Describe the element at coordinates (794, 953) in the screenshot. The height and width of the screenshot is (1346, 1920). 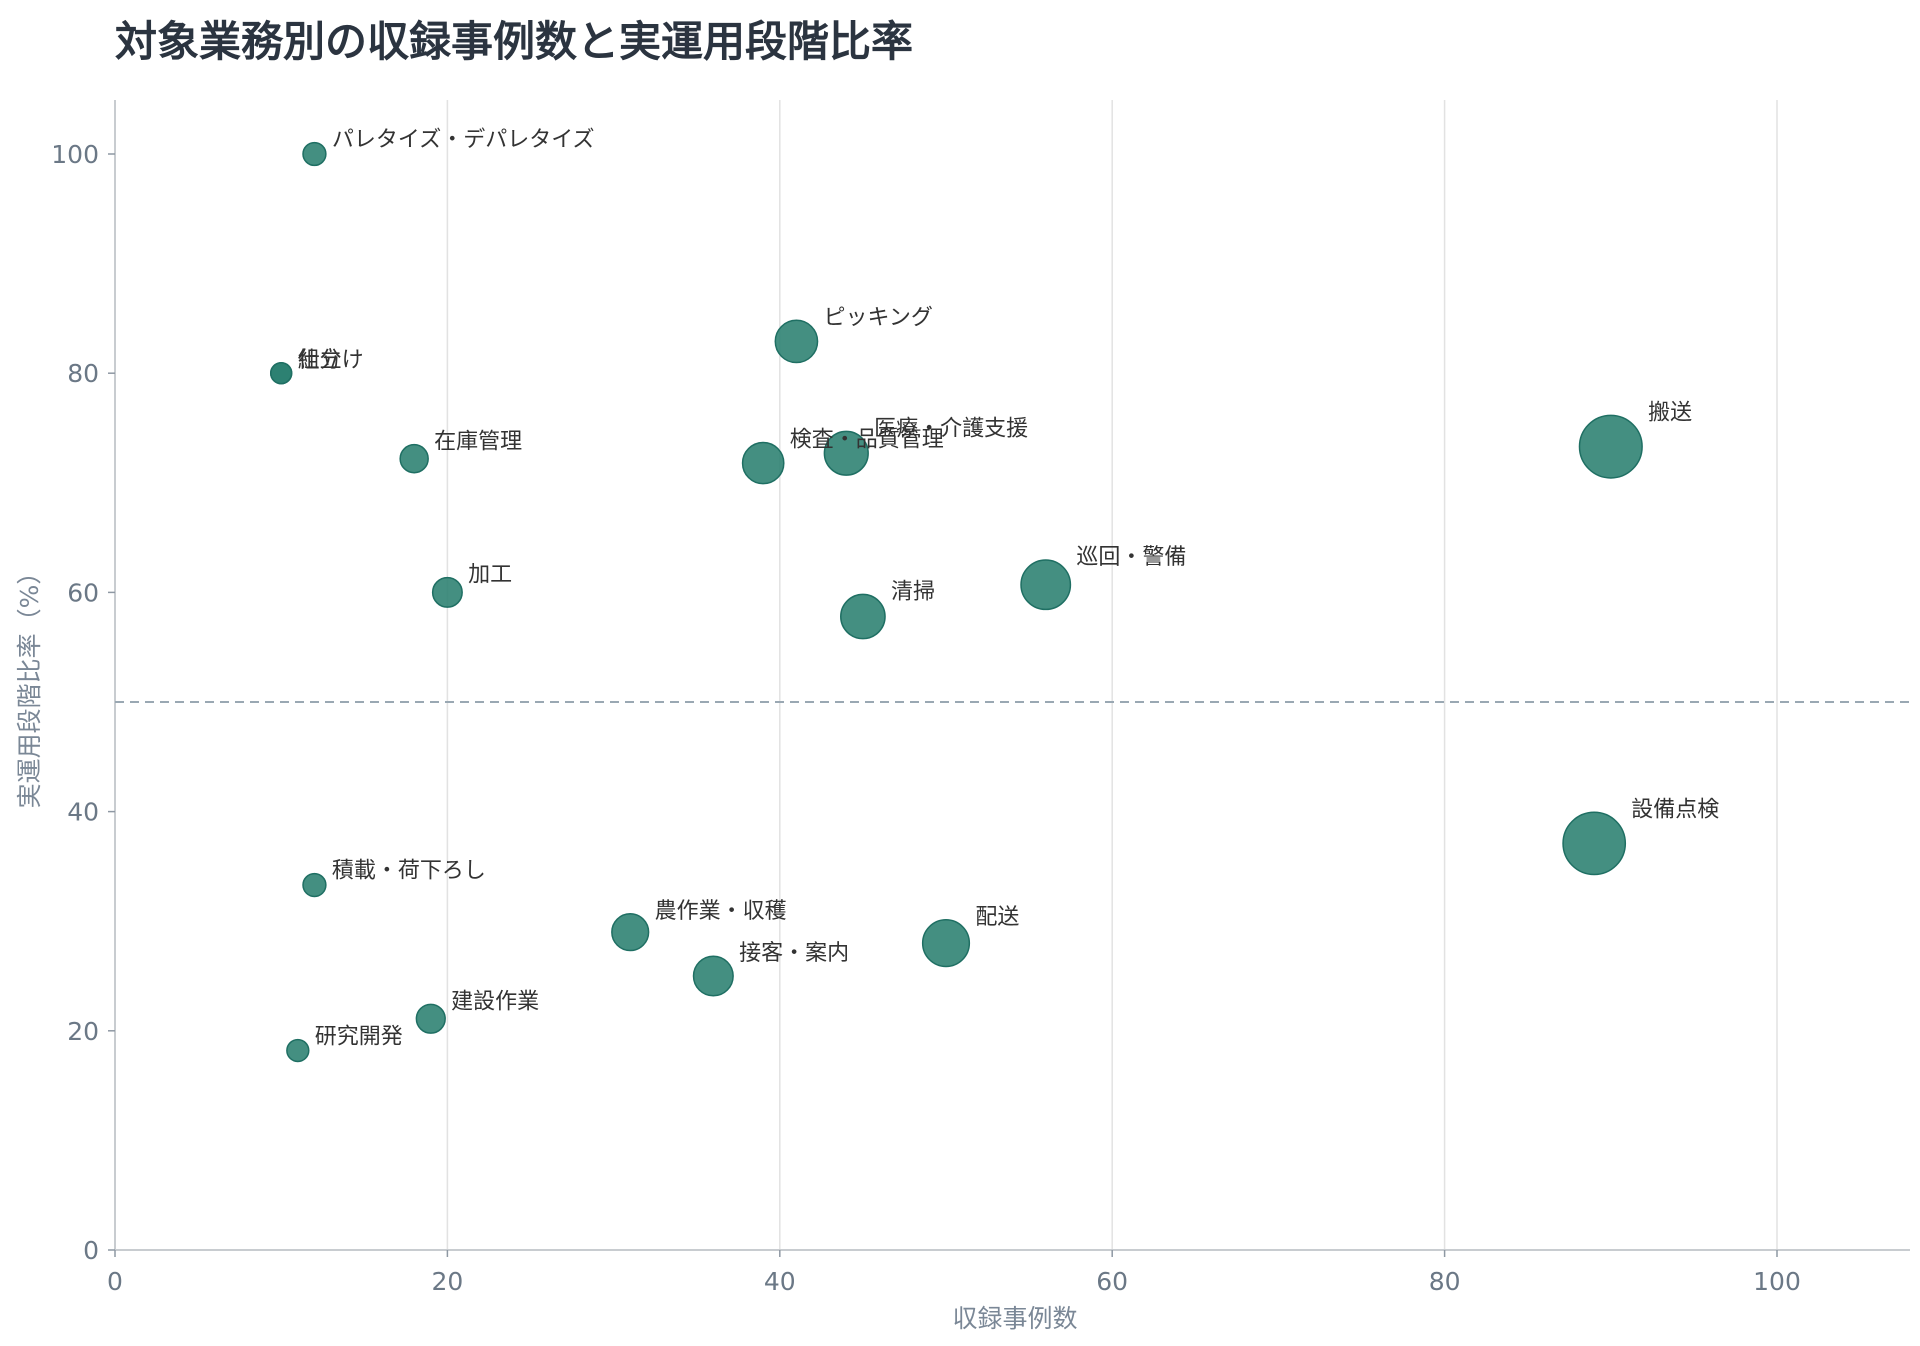
I see `point-label: 接客・案内` at that location.